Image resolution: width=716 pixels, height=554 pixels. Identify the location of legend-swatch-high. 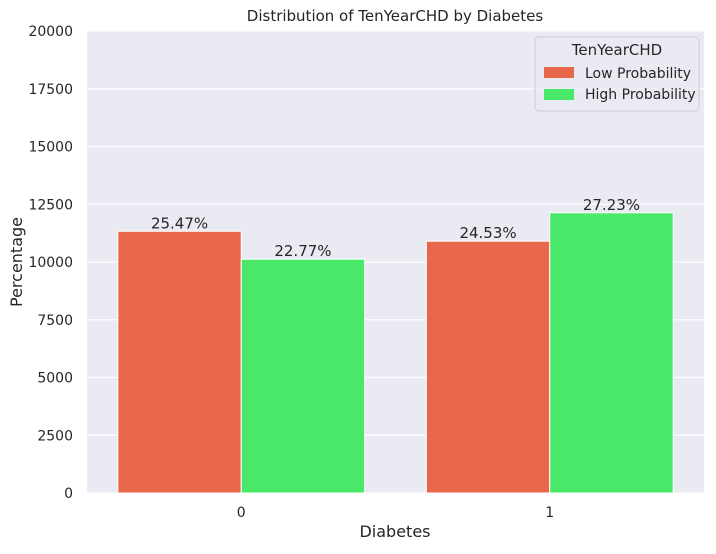
(559, 94).